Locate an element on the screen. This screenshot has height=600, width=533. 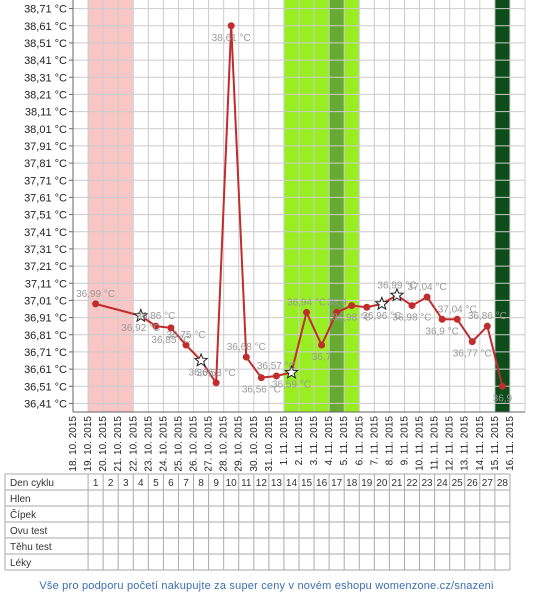
y-tick-label: 36,51 °C is located at coordinates (45, 387).